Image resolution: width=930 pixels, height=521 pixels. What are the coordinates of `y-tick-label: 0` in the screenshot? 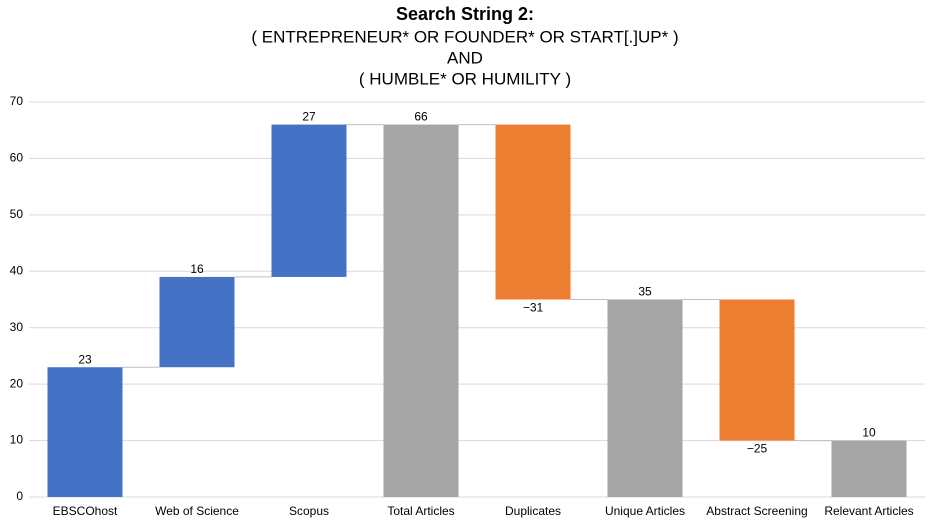 It's located at (19, 496).